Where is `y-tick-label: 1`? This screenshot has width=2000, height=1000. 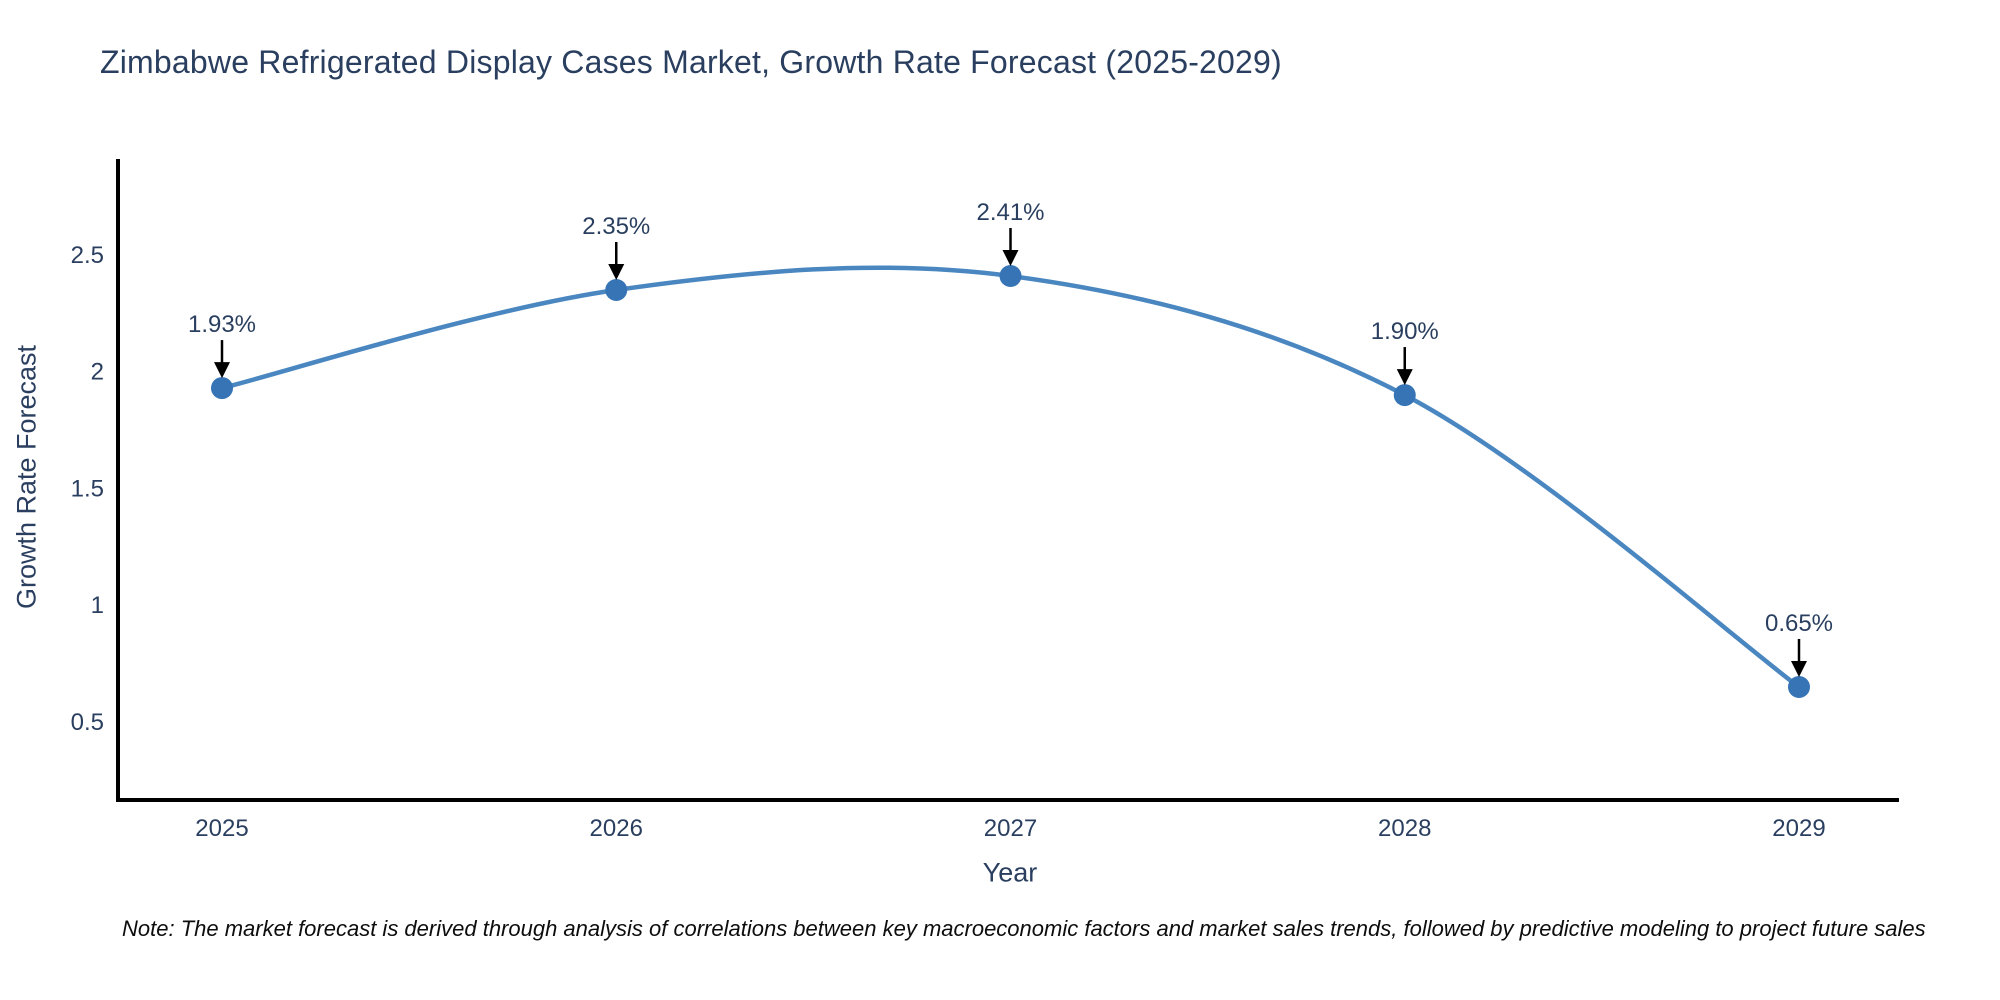
y-tick-label: 1 is located at coordinates (97, 605).